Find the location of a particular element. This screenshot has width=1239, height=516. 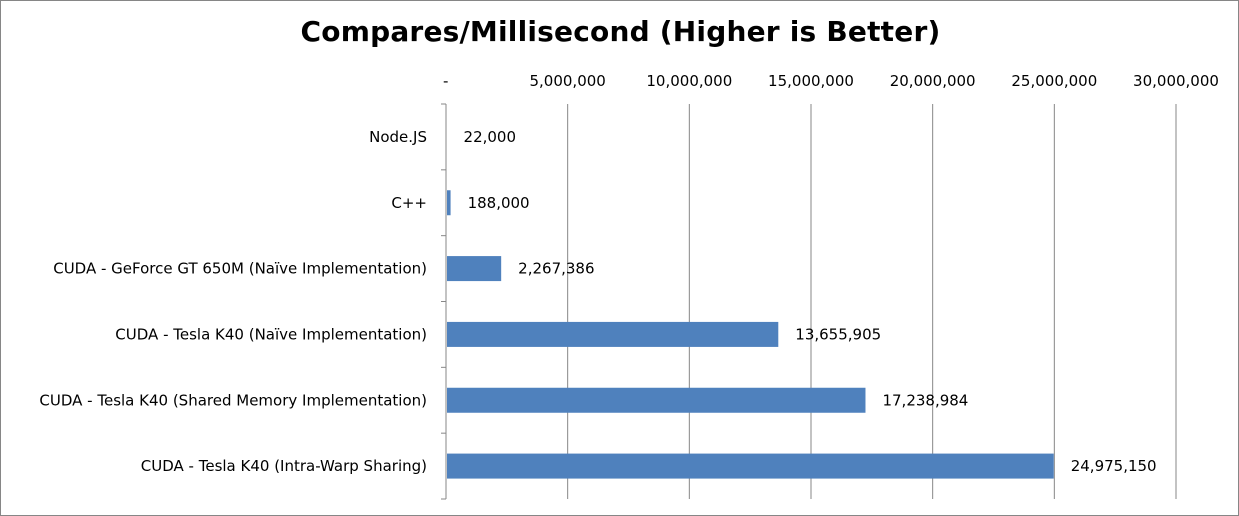

x-tick-label: 30,000,000 is located at coordinates (1176, 81).